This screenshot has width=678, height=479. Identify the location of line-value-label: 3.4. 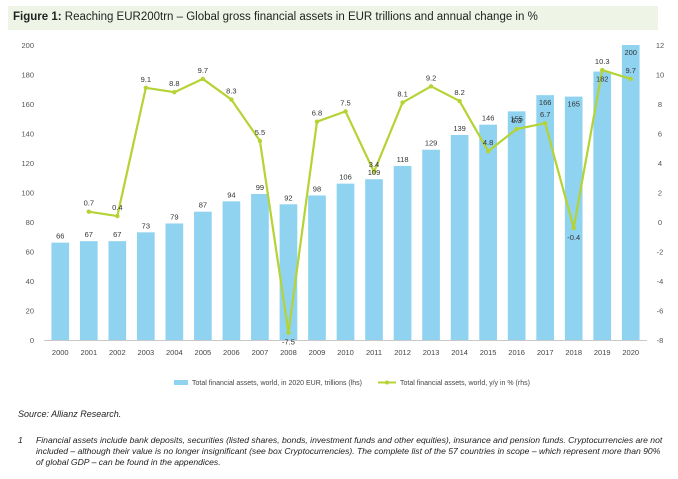
(374, 164).